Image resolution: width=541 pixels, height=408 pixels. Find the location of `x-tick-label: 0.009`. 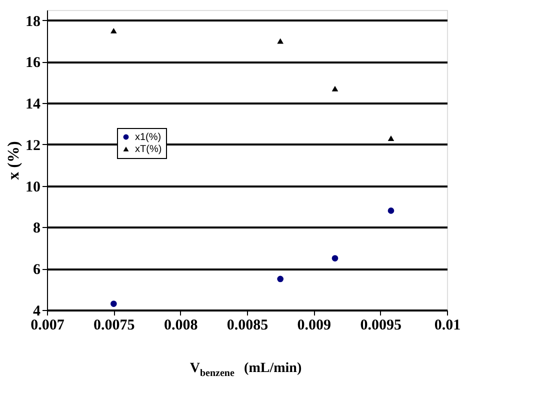

x-tick-label: 0.009 is located at coordinates (314, 326).